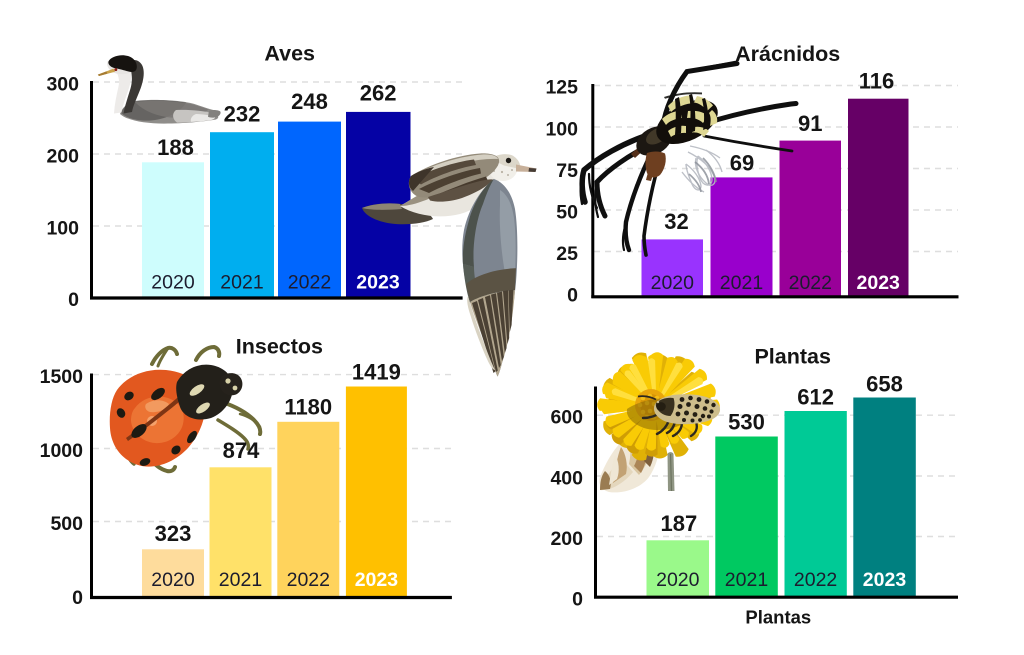 This screenshot has width=1024, height=655. Describe the element at coordinates (810, 123) in the screenshot. I see `svg-text: 91` at that location.